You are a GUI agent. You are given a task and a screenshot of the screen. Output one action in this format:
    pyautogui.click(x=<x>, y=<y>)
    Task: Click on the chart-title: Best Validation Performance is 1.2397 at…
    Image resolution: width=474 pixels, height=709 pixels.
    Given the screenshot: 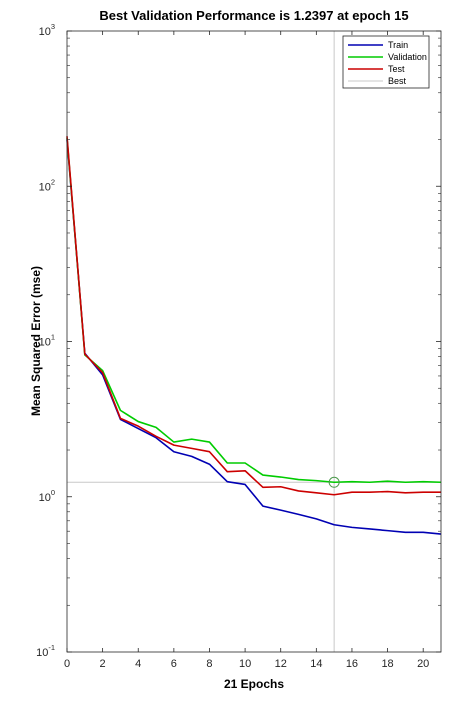 What is the action you would take?
    pyautogui.click(x=253, y=15)
    